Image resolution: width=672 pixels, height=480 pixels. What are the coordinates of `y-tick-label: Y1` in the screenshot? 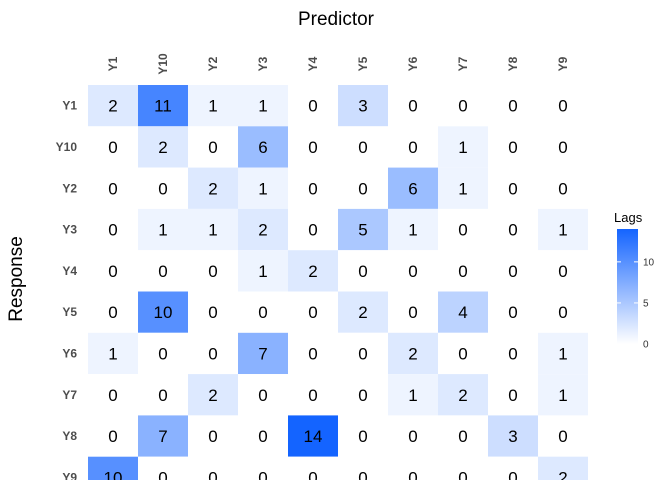 It's located at (69, 106).